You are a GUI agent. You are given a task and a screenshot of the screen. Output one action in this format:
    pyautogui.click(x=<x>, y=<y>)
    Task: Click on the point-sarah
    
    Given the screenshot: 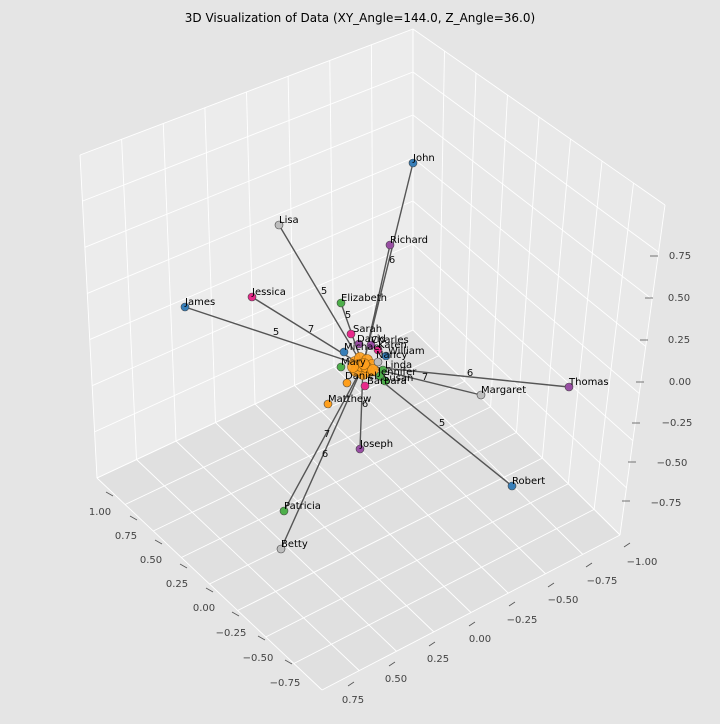 What is the action you would take?
    pyautogui.click(x=351, y=334)
    